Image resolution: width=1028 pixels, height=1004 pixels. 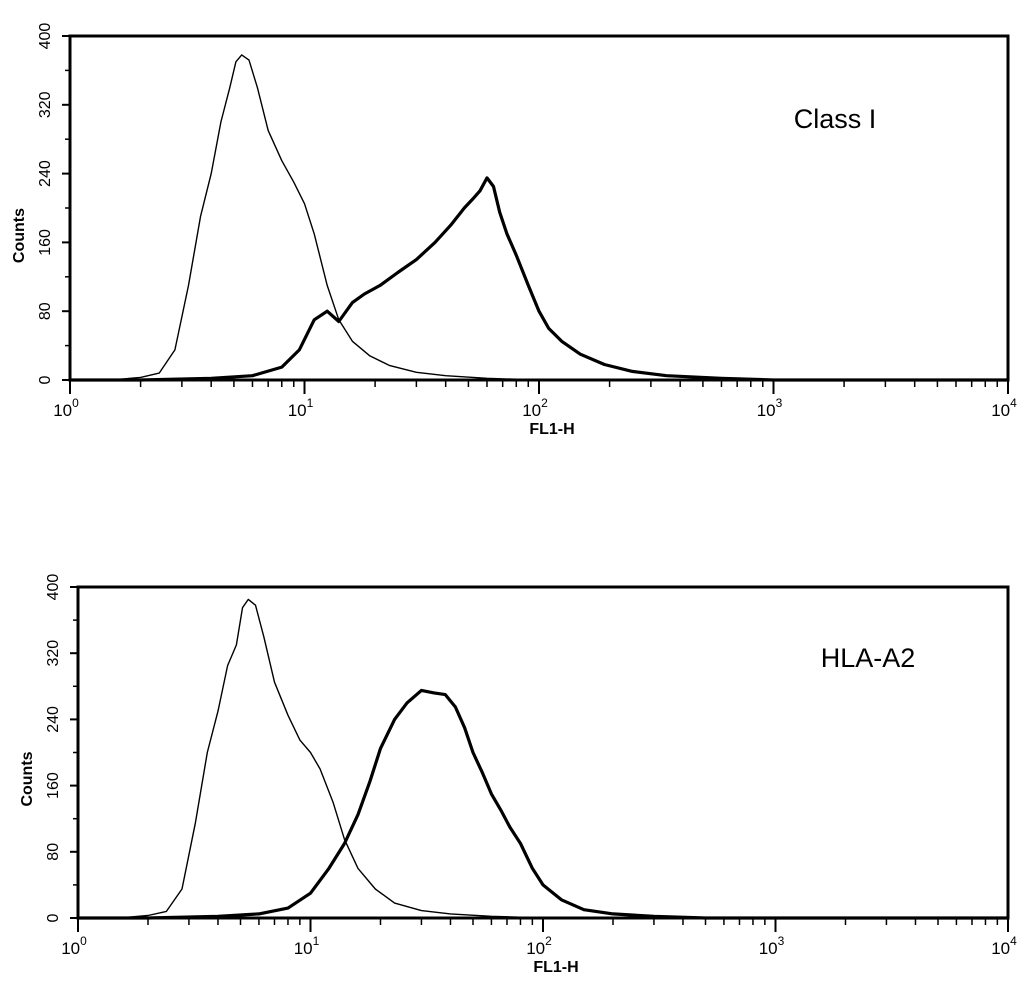 I want to click on panel-annotation: Class I, so click(x=835, y=119).